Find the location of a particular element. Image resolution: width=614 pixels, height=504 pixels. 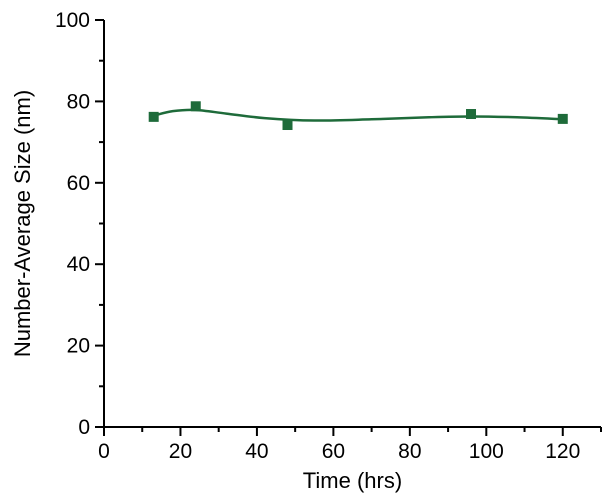

x-tick-label: 40 is located at coordinates (256, 451).